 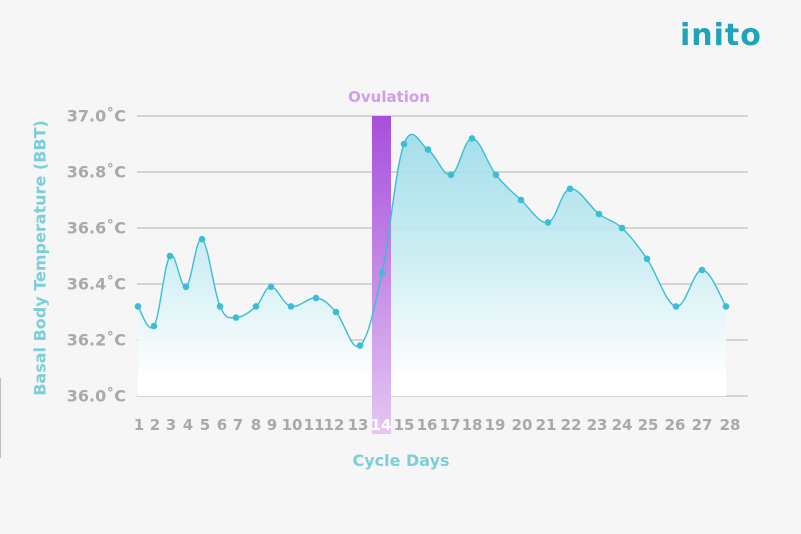 What do you see at coordinates (495, 425) in the screenshot?
I see `x-tick-label: 19` at bounding box center [495, 425].